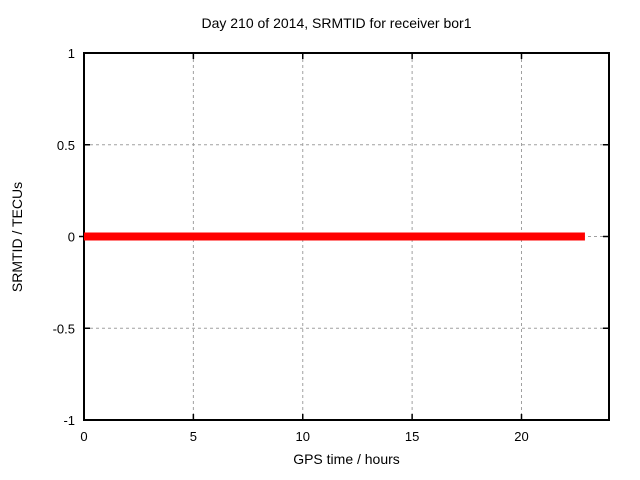 Image resolution: width=640 pixels, height=480 pixels. Describe the element at coordinates (193, 436) in the screenshot. I see `x-tick-label: 5` at that location.